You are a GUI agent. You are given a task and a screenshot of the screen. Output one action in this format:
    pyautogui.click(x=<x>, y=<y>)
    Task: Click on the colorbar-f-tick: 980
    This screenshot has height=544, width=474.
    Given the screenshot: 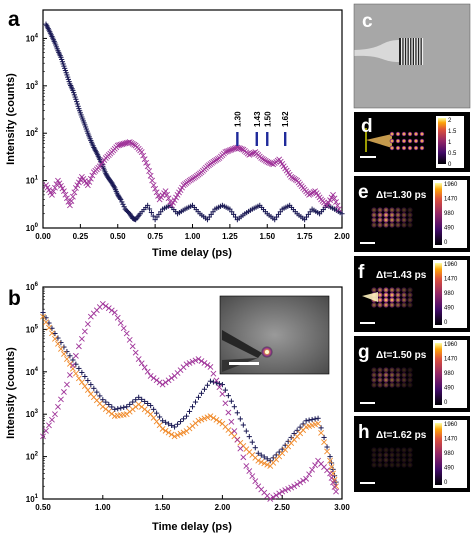 What is the action you would take?
    pyautogui.click(x=449, y=294)
    